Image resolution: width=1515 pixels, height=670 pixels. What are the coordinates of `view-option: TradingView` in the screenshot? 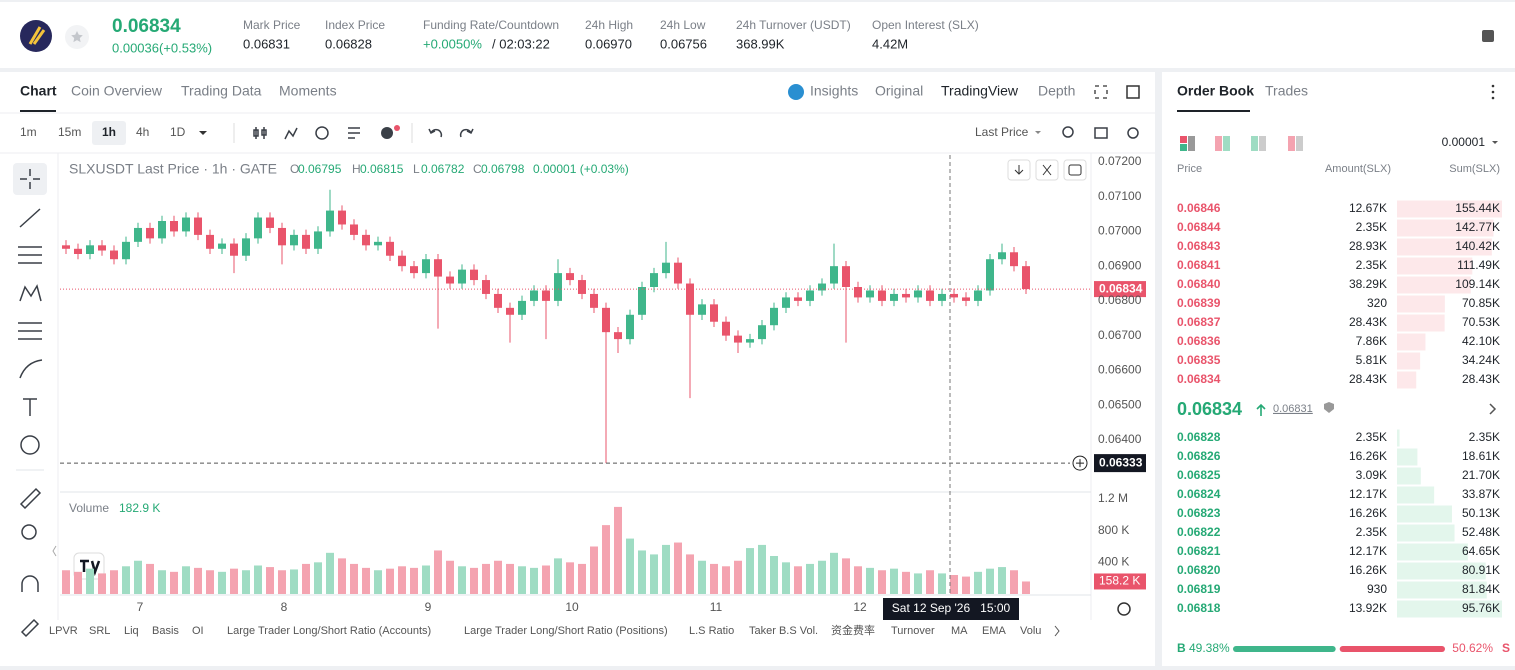 It's located at (980, 91).